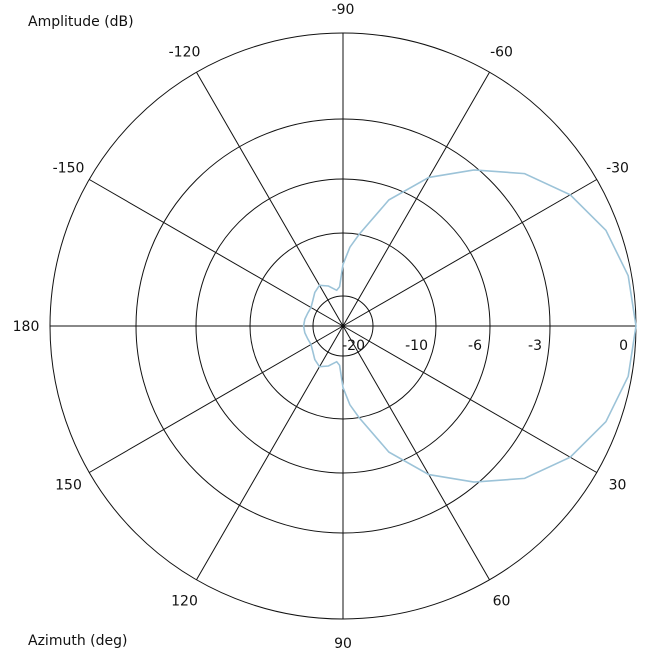 Image resolution: width=655 pixels, height=653 pixels. Describe the element at coordinates (502, 602) in the screenshot. I see `angular-tick-label: 60` at that location.